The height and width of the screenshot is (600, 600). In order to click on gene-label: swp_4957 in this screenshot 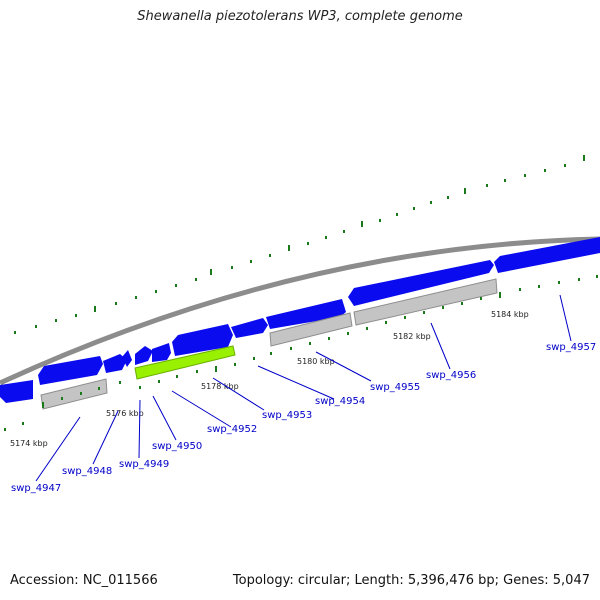, I will do `click(571, 347)`.